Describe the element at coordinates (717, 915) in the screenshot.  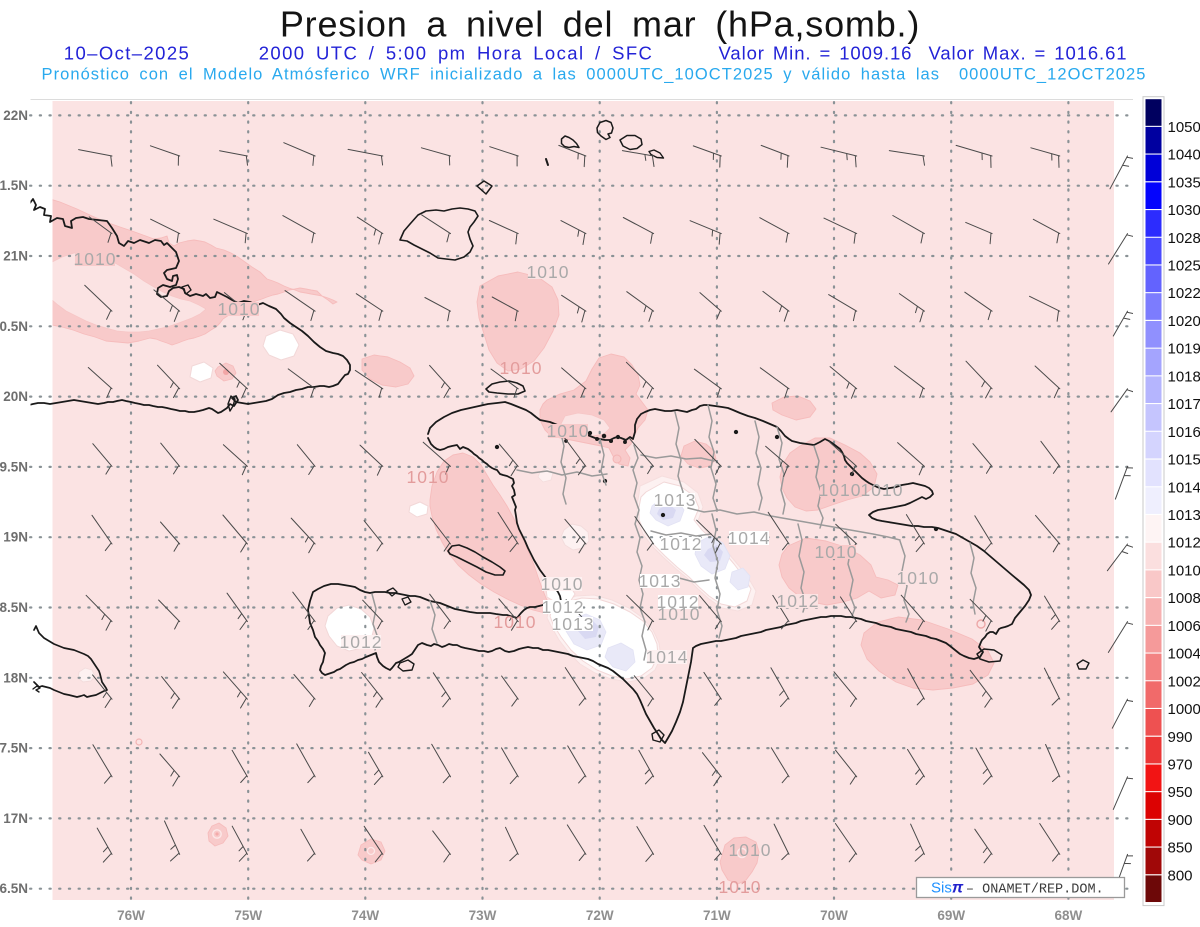
I see `svg-text: 71W` at that location.